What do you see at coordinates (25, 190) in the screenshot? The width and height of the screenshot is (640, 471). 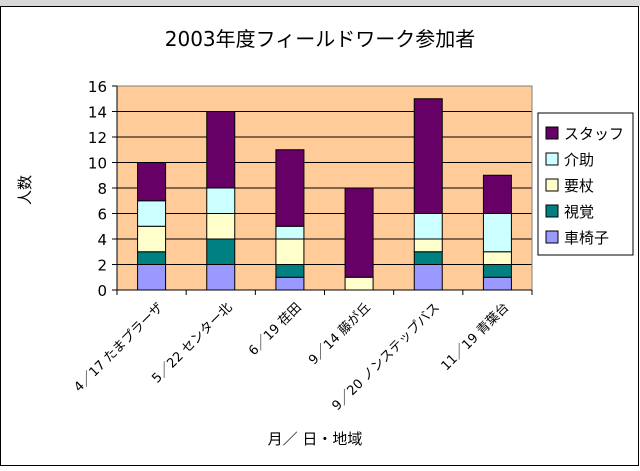 I see `y-axis-label: 人数` at bounding box center [25, 190].